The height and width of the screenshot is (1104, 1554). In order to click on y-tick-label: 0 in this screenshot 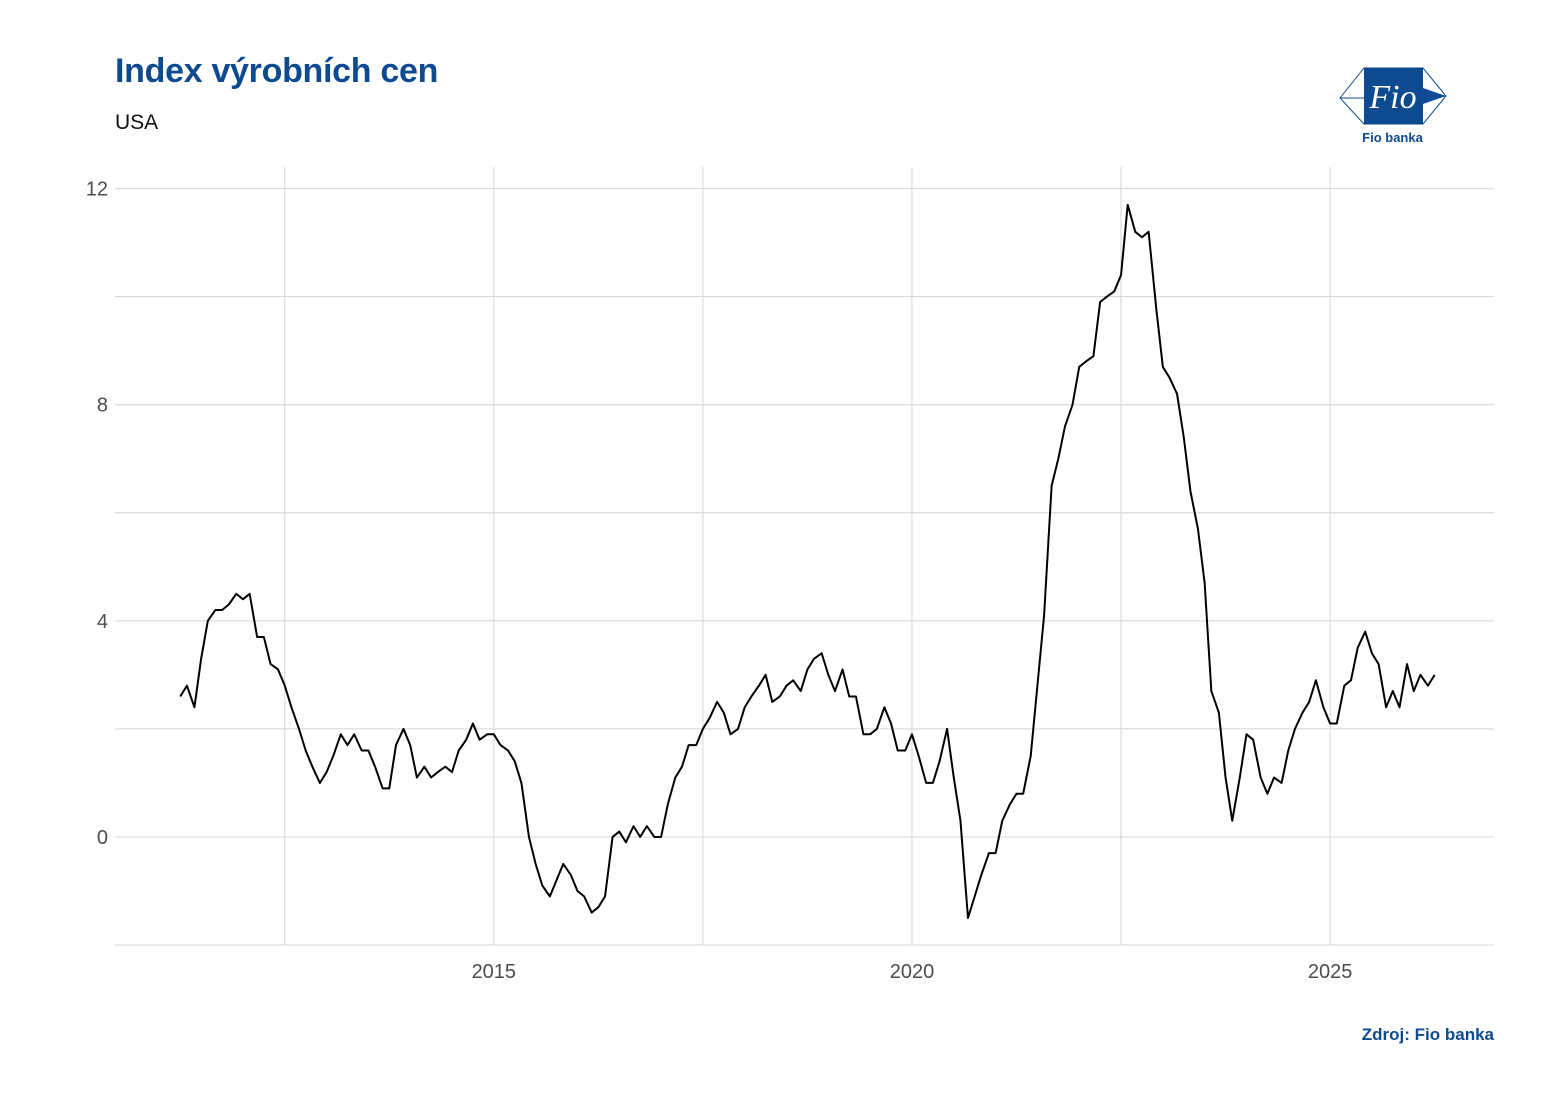, I will do `click(102, 838)`.